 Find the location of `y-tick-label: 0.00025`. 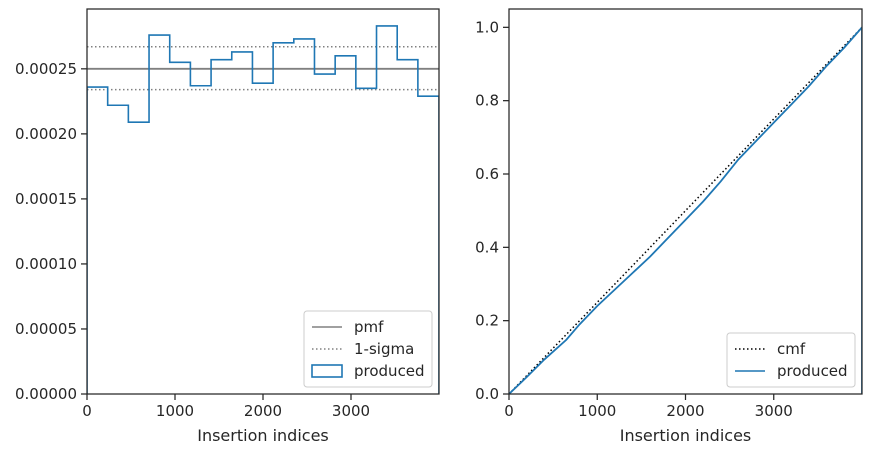

y-tick-label: 0.00025 is located at coordinates (46, 69).